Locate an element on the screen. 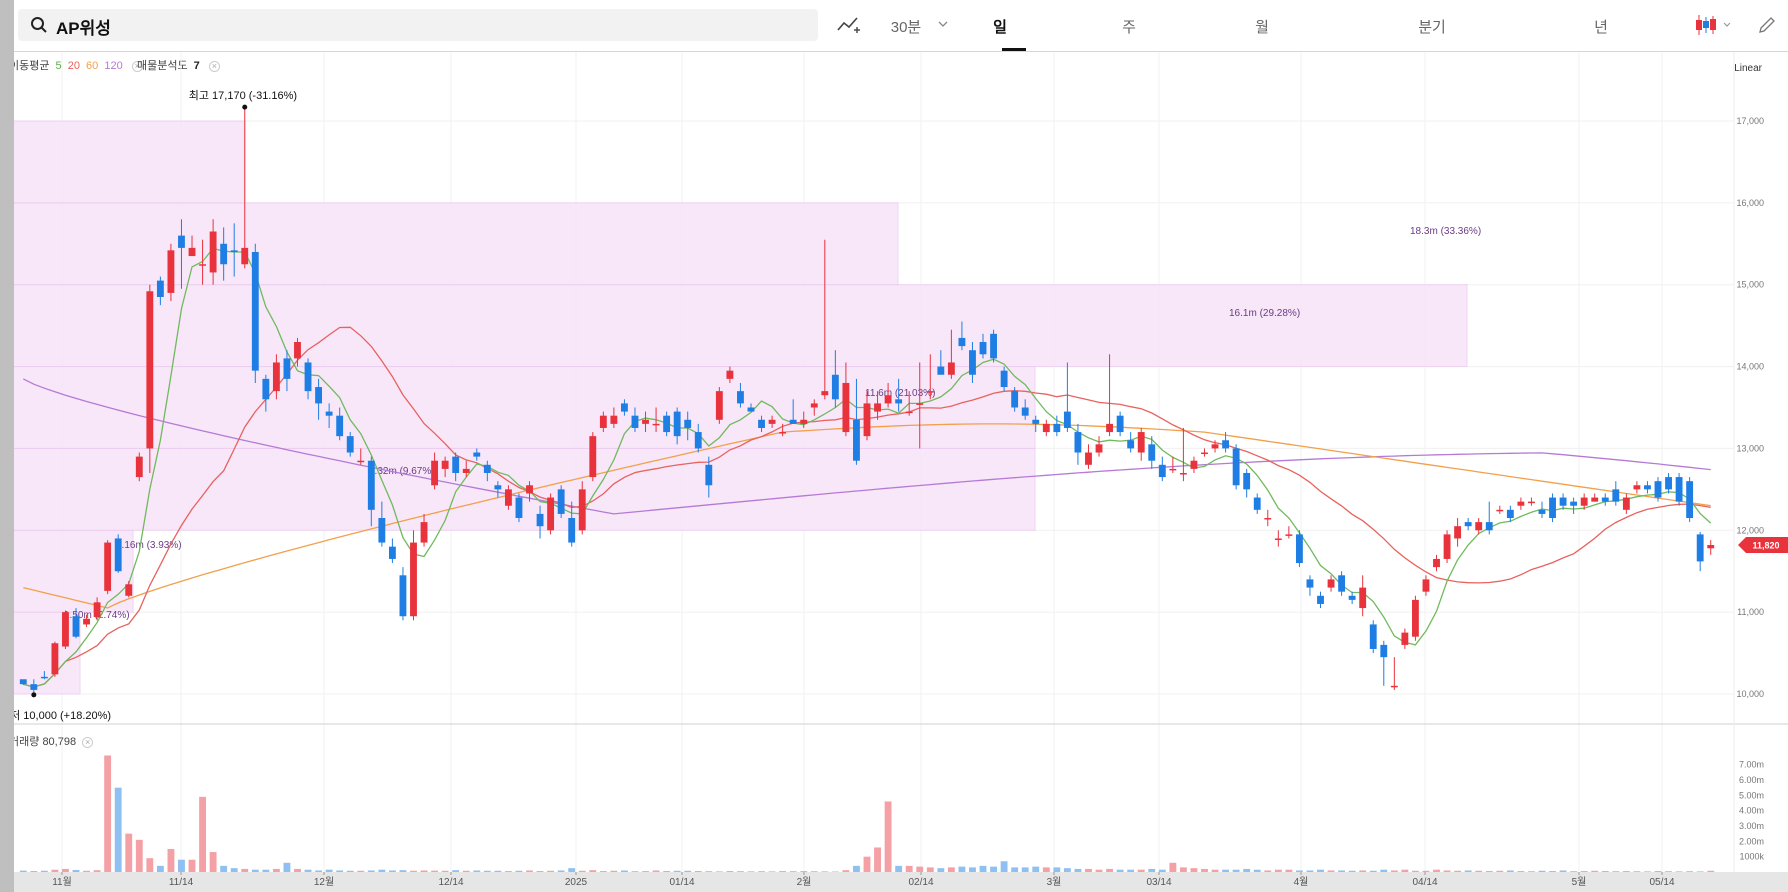  y-tick-label: 11,000 is located at coordinates (1750, 612).